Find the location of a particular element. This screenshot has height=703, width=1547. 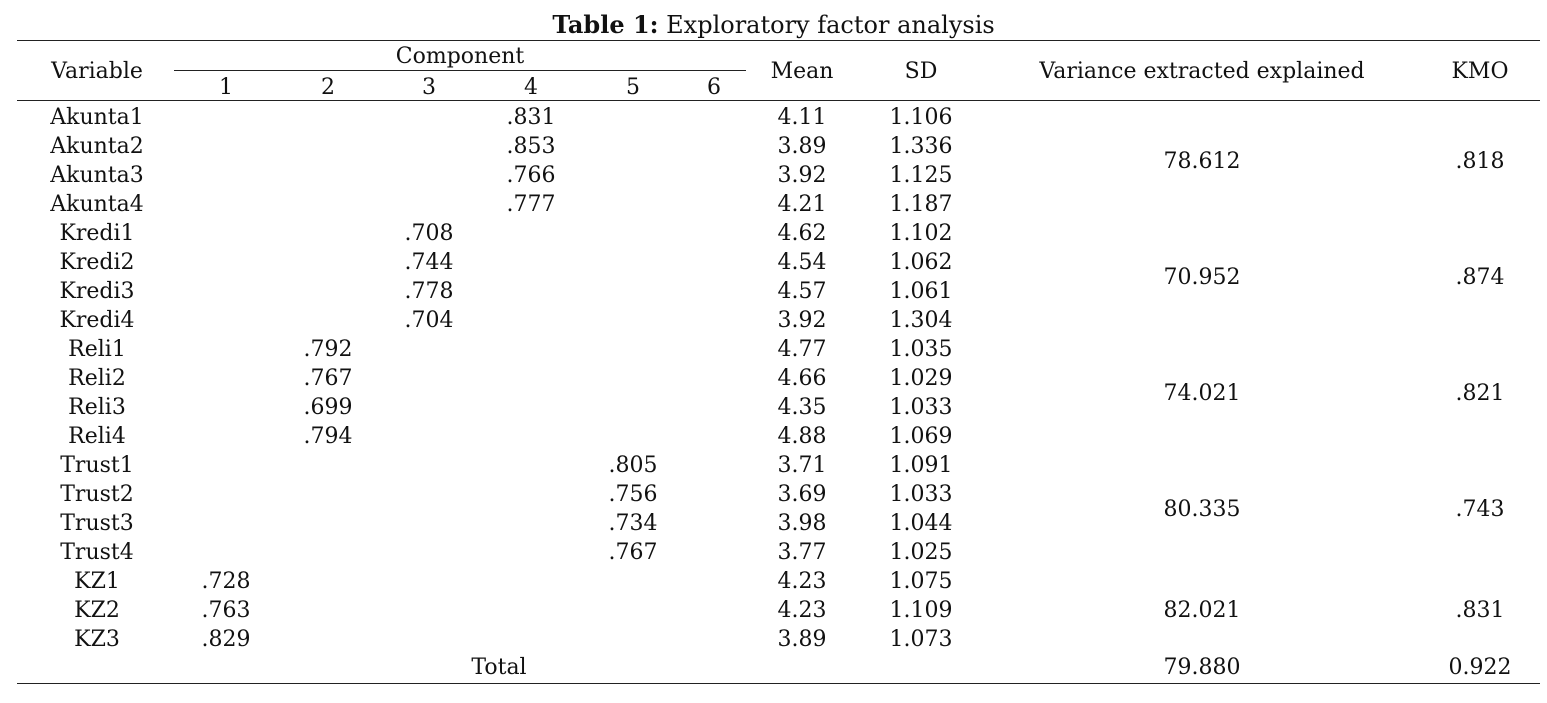

table-caption-title: Exploratory factor analysis is located at coordinates (830, 25).